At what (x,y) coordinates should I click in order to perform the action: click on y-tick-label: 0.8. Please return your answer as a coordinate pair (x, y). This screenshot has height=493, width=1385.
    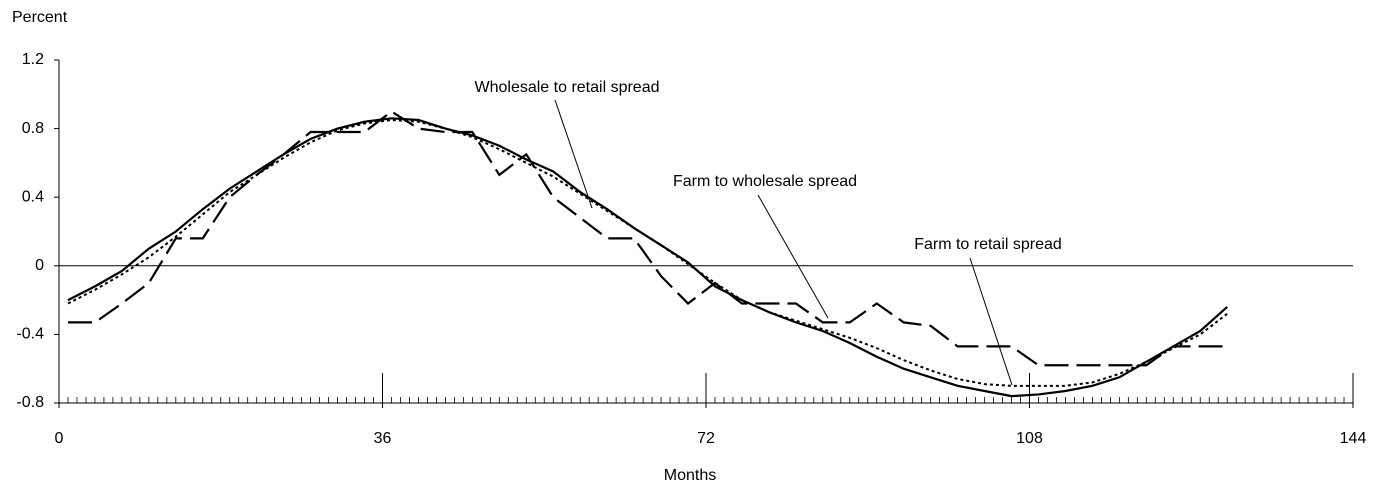
    Looking at the image, I should click on (33, 128).